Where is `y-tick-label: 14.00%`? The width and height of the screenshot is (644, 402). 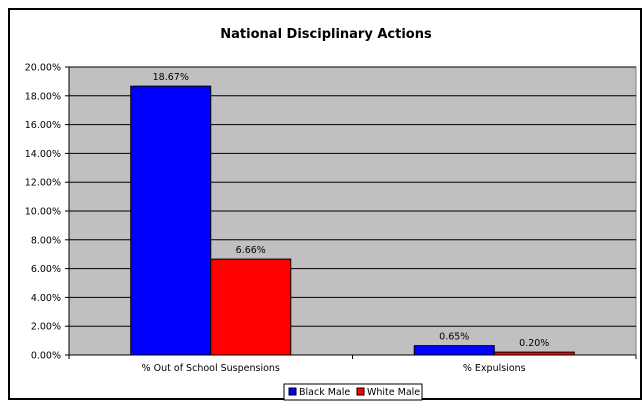 y-tick-label: 14.00% is located at coordinates (43, 154).